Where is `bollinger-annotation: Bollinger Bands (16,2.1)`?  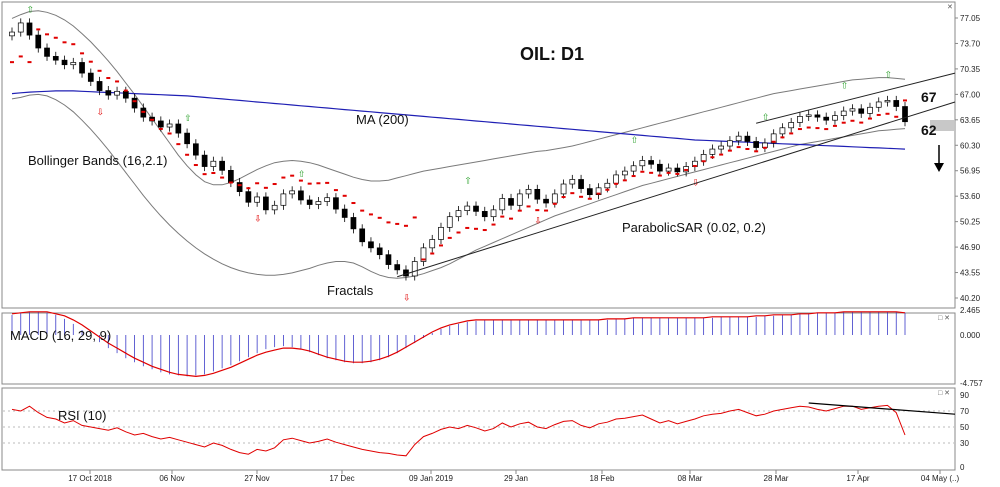
bollinger-annotation: Bollinger Bands (16,2.1) is located at coordinates (97, 160).